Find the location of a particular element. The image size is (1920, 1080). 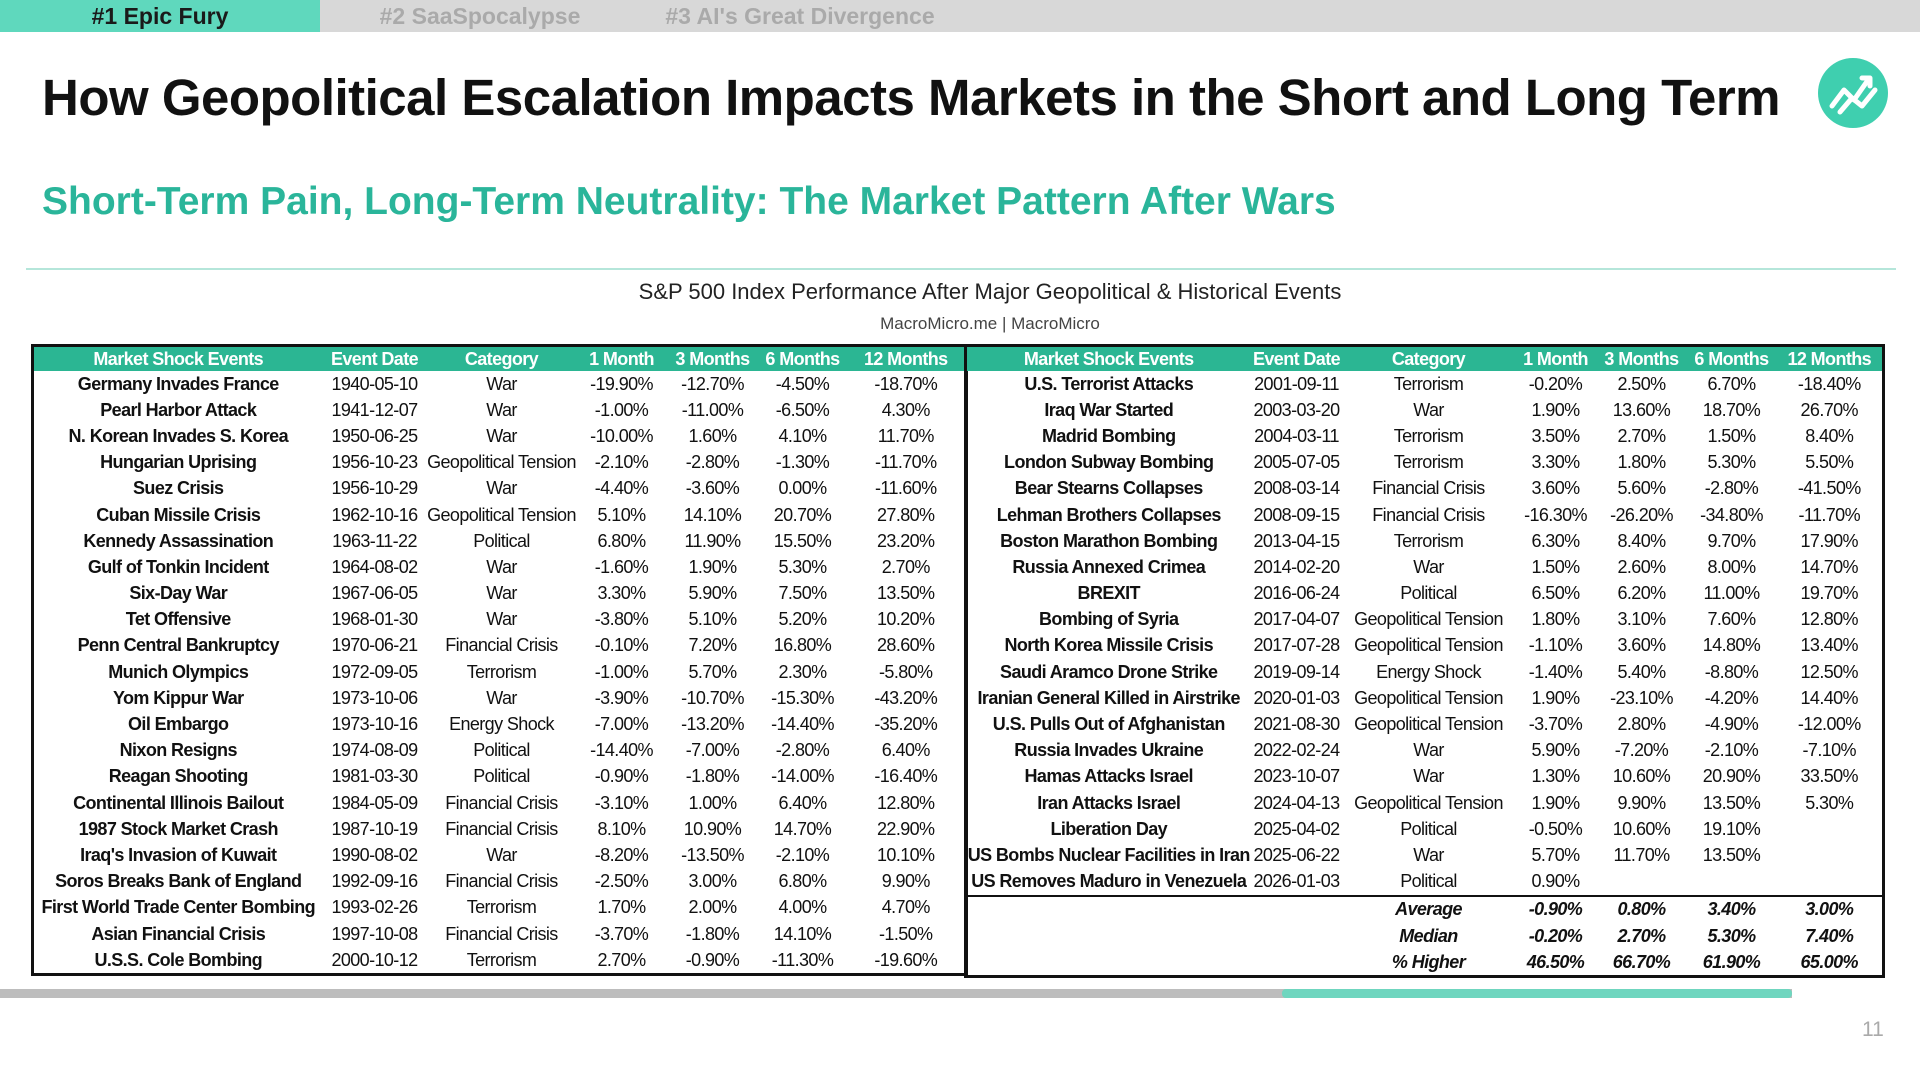

table-cell: -34.80% is located at coordinates (1731, 514).